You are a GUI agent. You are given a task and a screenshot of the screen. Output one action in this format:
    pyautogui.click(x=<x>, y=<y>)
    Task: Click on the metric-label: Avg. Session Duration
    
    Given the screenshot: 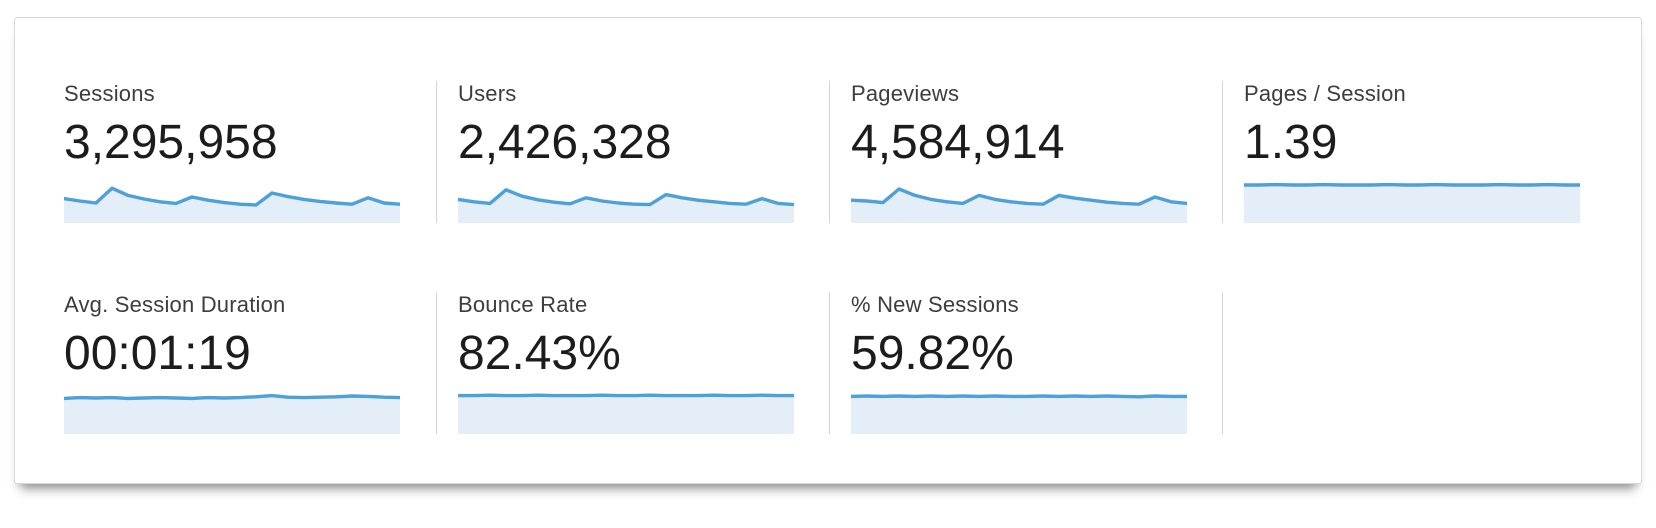 What is the action you would take?
    pyautogui.click(x=175, y=304)
    